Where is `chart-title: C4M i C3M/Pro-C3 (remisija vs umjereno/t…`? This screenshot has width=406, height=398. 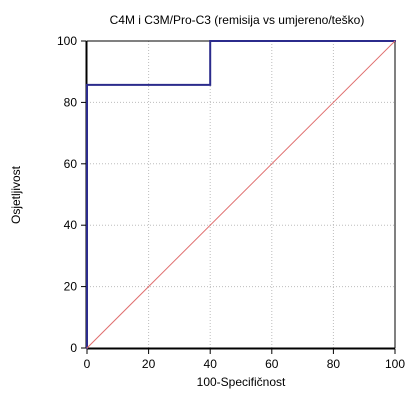
chart-title: C4M i C3M/Pro-C3 (remisija vs umjereno/t… is located at coordinates (237, 20).